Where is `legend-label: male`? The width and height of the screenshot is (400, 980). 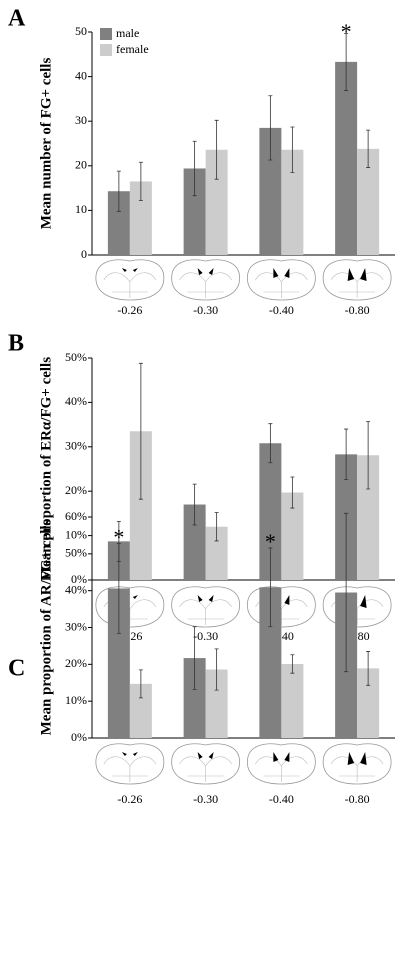
legend-label: male is located at coordinates (127, 33).